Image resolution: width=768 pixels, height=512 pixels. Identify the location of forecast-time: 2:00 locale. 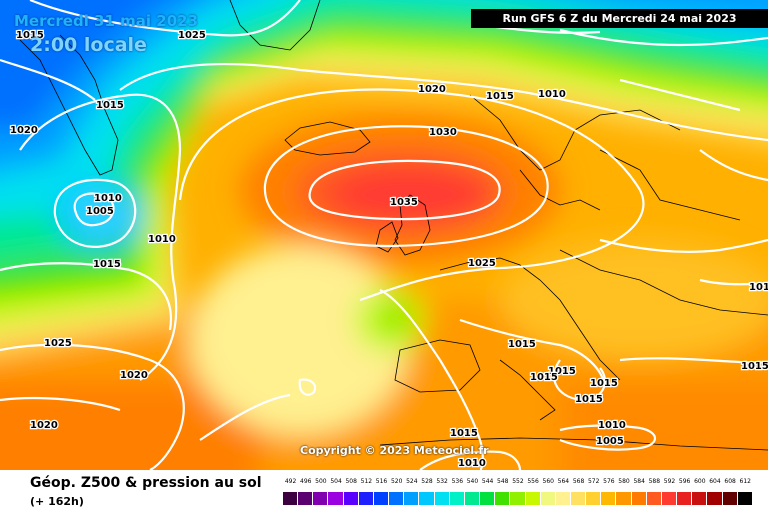
(88, 45).